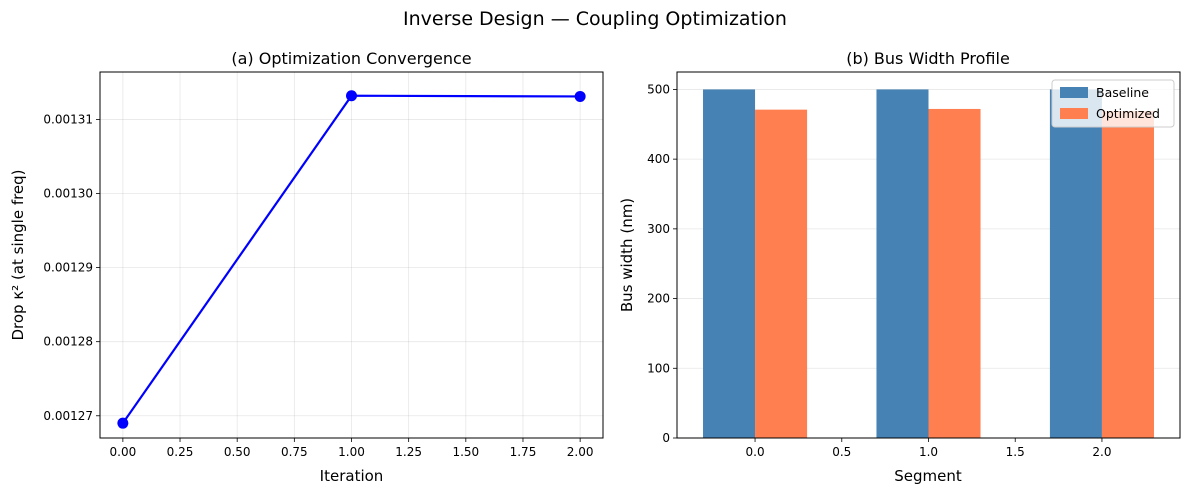 The height and width of the screenshot is (495, 1190). Describe the element at coordinates (465, 452) in the screenshot. I see `x-tick-label: 1.50` at that location.